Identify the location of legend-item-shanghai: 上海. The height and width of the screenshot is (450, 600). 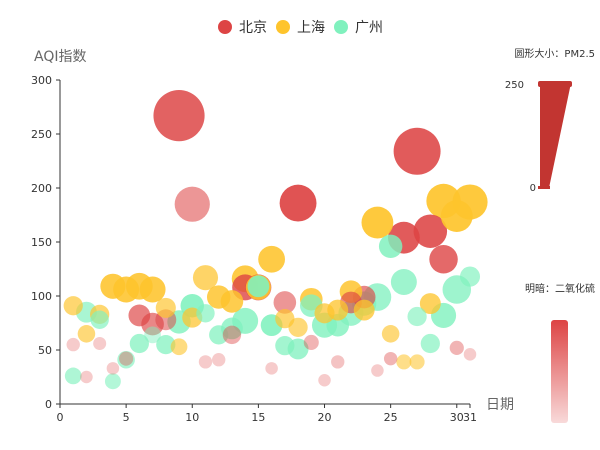
(300, 28).